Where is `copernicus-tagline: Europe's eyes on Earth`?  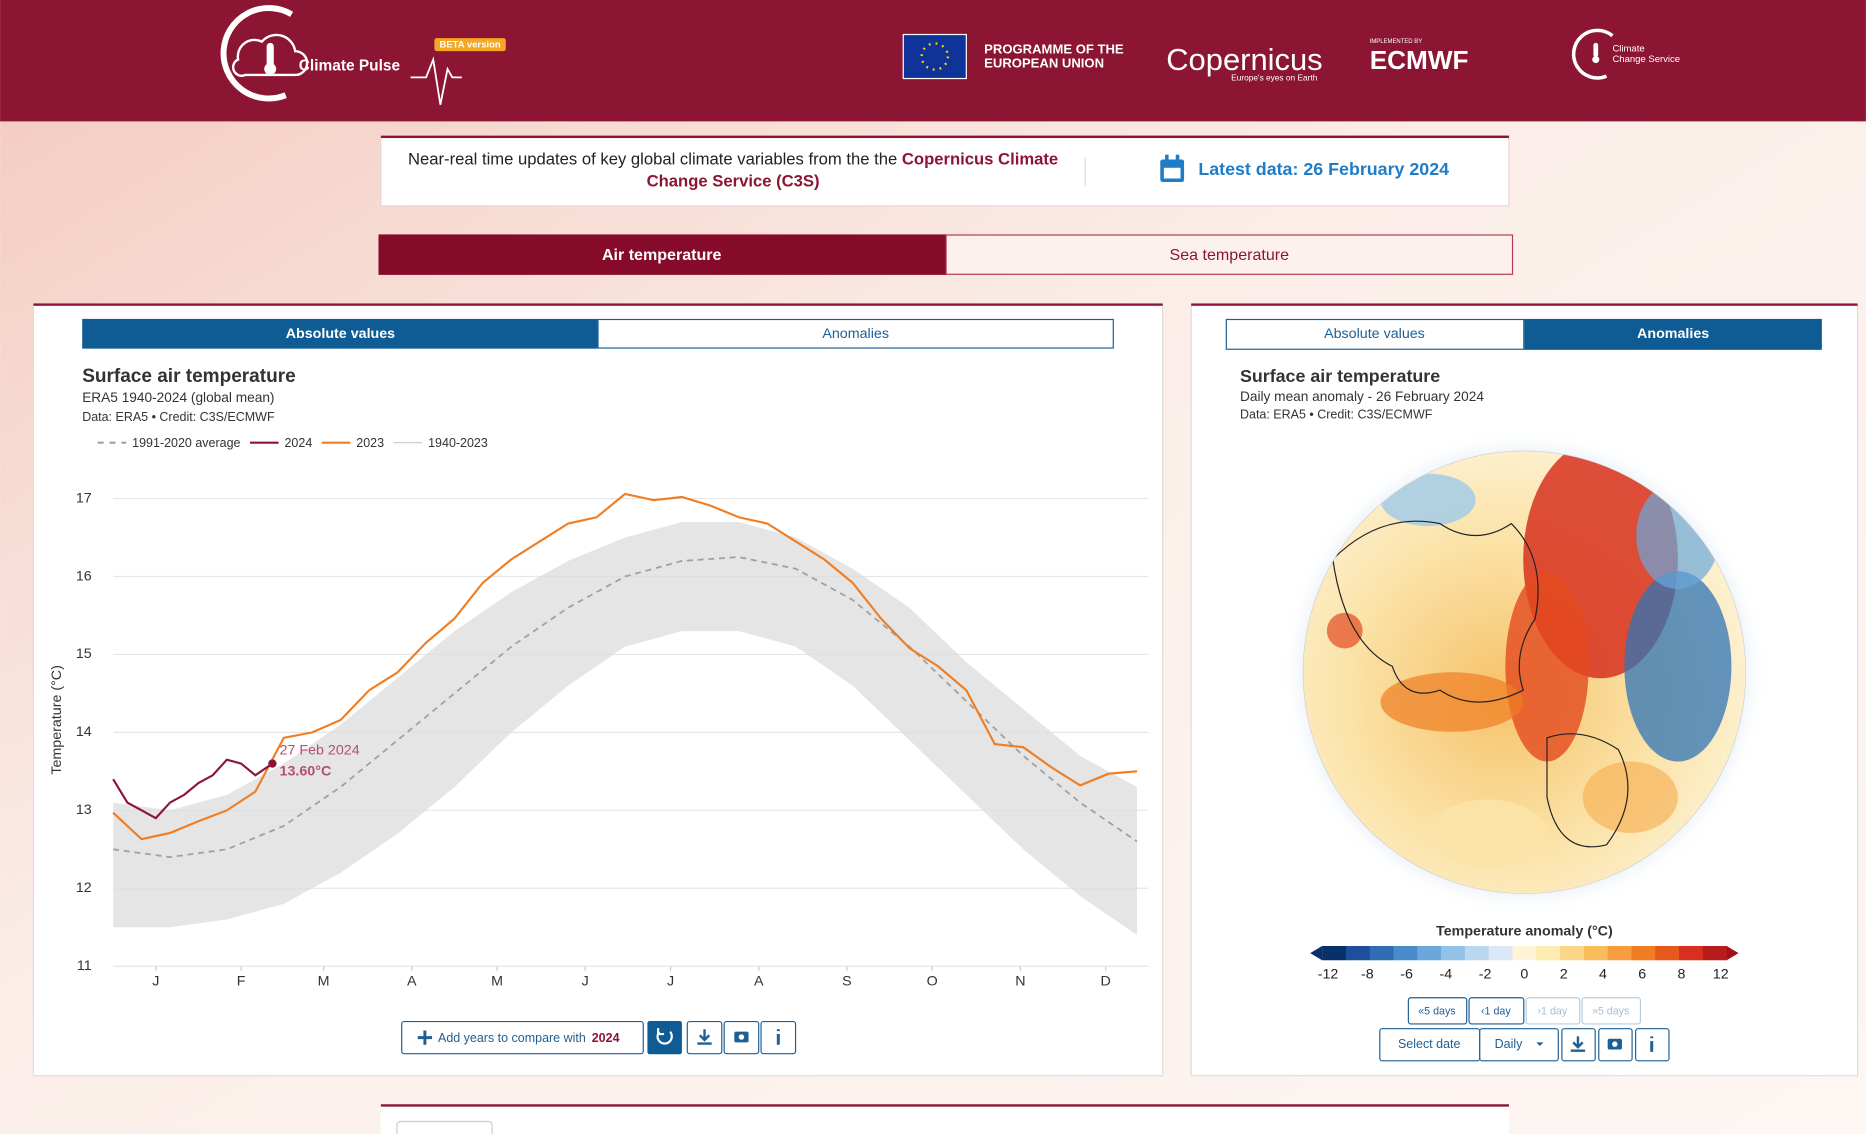 copernicus-tagline: Europe's eyes on Earth is located at coordinates (1274, 78).